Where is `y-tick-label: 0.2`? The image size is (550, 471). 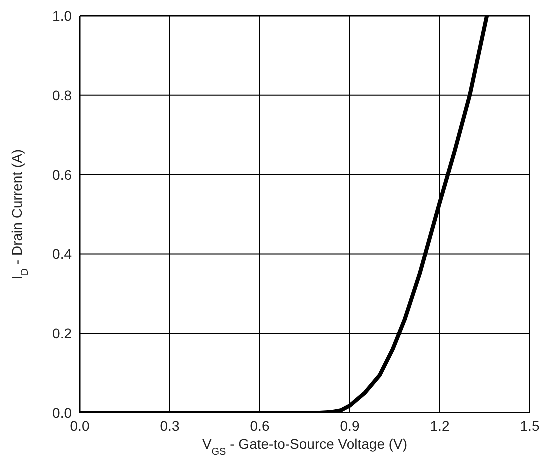
y-tick-label: 0.2 is located at coordinates (62, 334).